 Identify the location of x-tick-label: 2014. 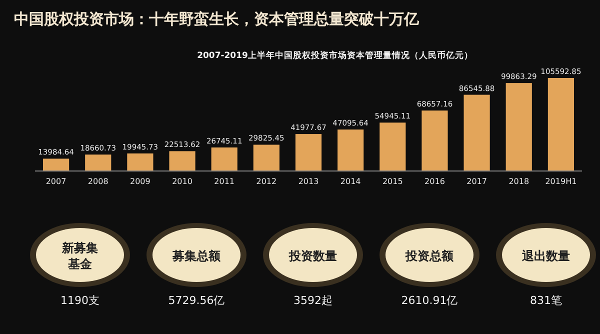
(350, 181).